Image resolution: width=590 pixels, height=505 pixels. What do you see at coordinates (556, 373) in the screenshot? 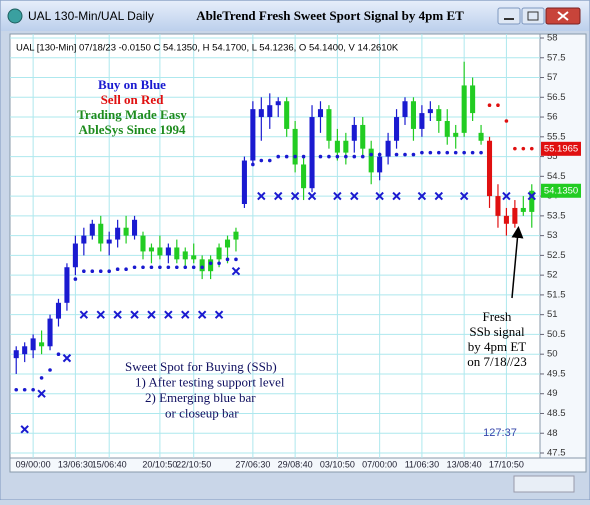
I see `y-tick-label: 49.5` at bounding box center [556, 373].